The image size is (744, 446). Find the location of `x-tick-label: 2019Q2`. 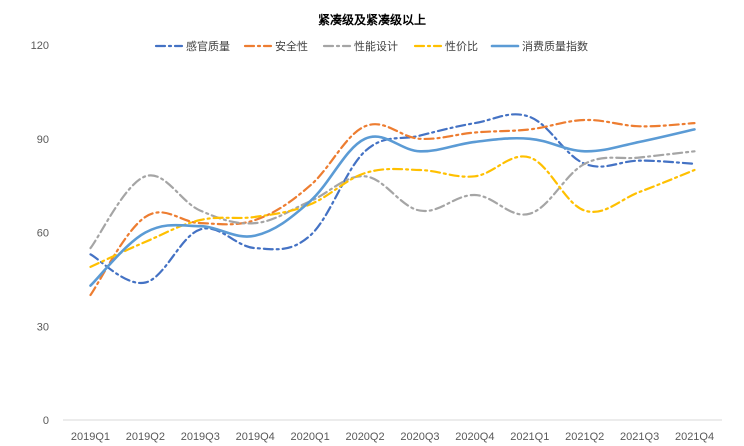

x-tick-label: 2019Q2 is located at coordinates (145, 437).